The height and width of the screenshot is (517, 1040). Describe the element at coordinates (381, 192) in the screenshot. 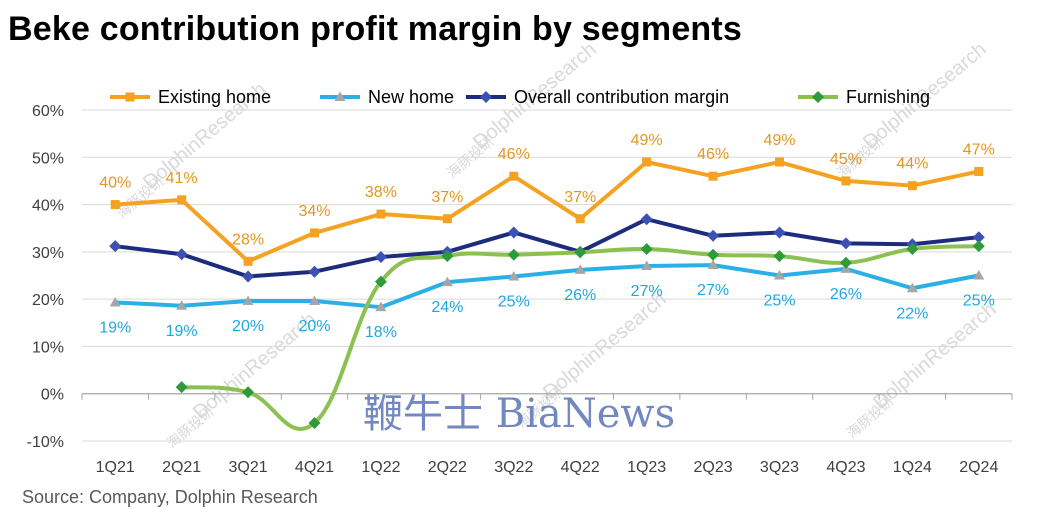

I see `data-label-existing-home: 38%` at that location.